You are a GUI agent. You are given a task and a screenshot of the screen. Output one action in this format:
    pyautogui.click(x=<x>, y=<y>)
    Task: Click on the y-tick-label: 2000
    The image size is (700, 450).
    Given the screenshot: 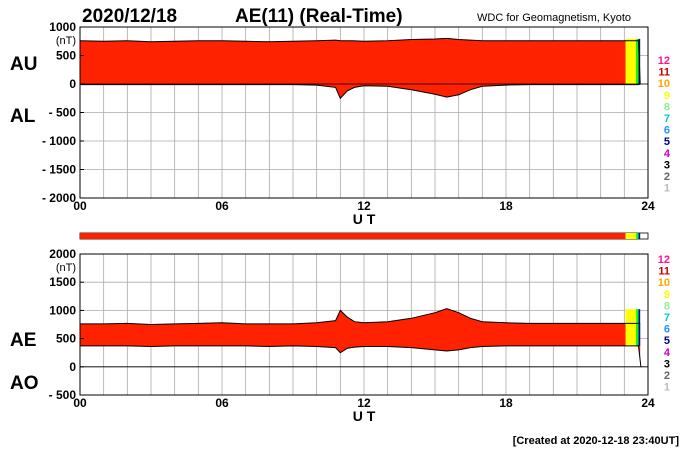 What is the action you would take?
    pyautogui.click(x=62, y=254)
    